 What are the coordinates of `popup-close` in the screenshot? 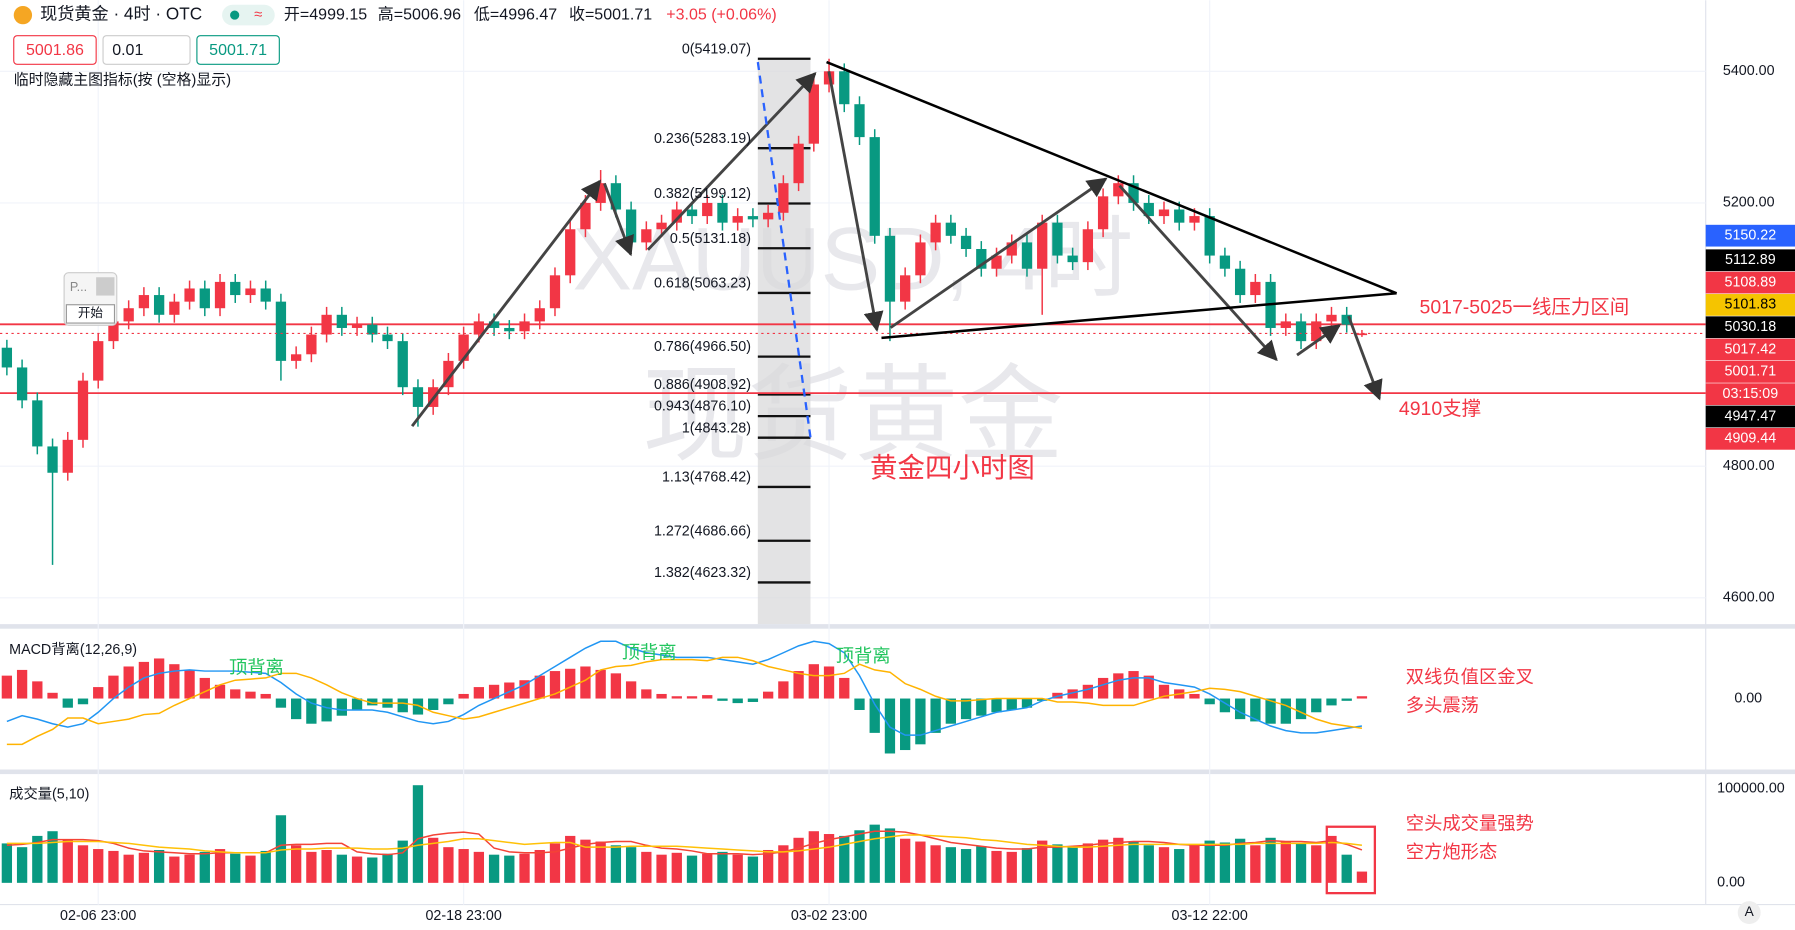 It's located at (105, 286).